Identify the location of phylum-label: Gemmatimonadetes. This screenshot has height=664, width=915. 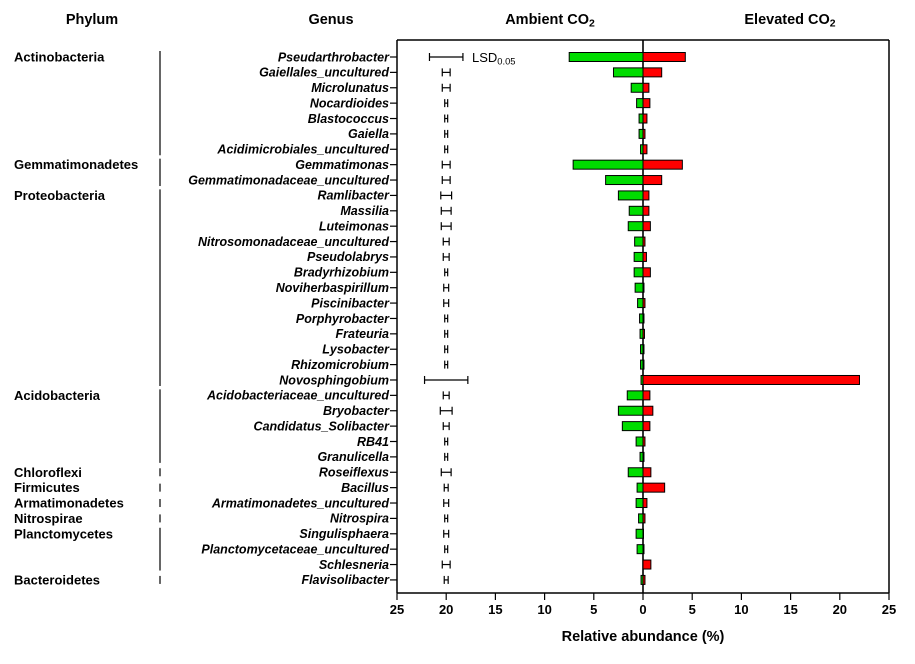
(76, 164).